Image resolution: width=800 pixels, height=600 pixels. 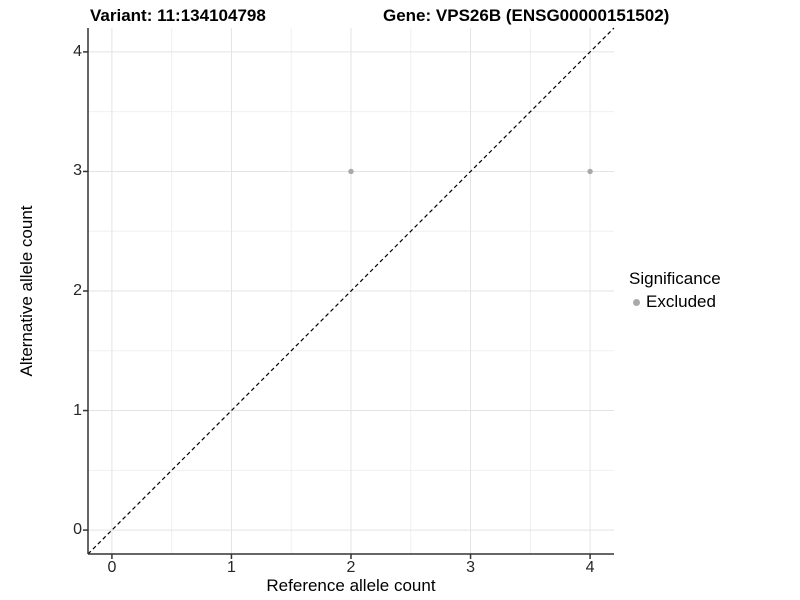 What do you see at coordinates (351, 585) in the screenshot?
I see `x-axis-title: Reference allele count` at bounding box center [351, 585].